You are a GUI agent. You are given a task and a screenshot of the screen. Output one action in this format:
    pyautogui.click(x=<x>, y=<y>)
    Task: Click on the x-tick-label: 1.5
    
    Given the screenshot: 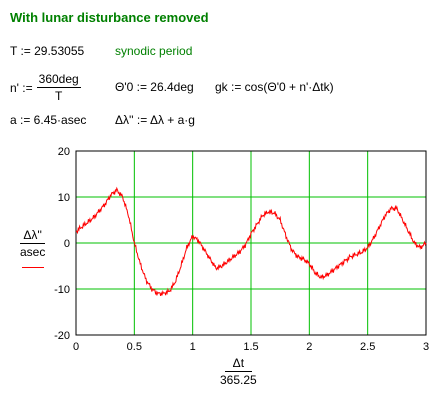 What is the action you would take?
    pyautogui.click(x=250, y=347)
    